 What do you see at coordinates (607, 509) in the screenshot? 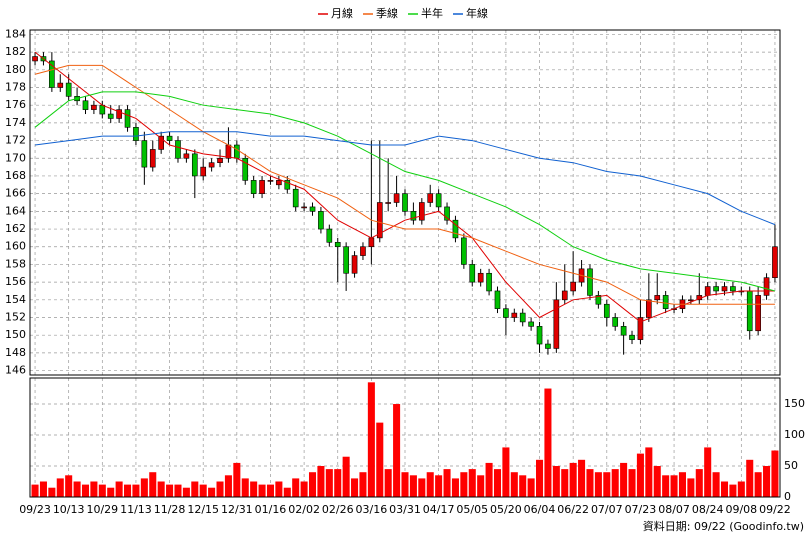
I see `x-tick-label: 07/07` at bounding box center [607, 509].